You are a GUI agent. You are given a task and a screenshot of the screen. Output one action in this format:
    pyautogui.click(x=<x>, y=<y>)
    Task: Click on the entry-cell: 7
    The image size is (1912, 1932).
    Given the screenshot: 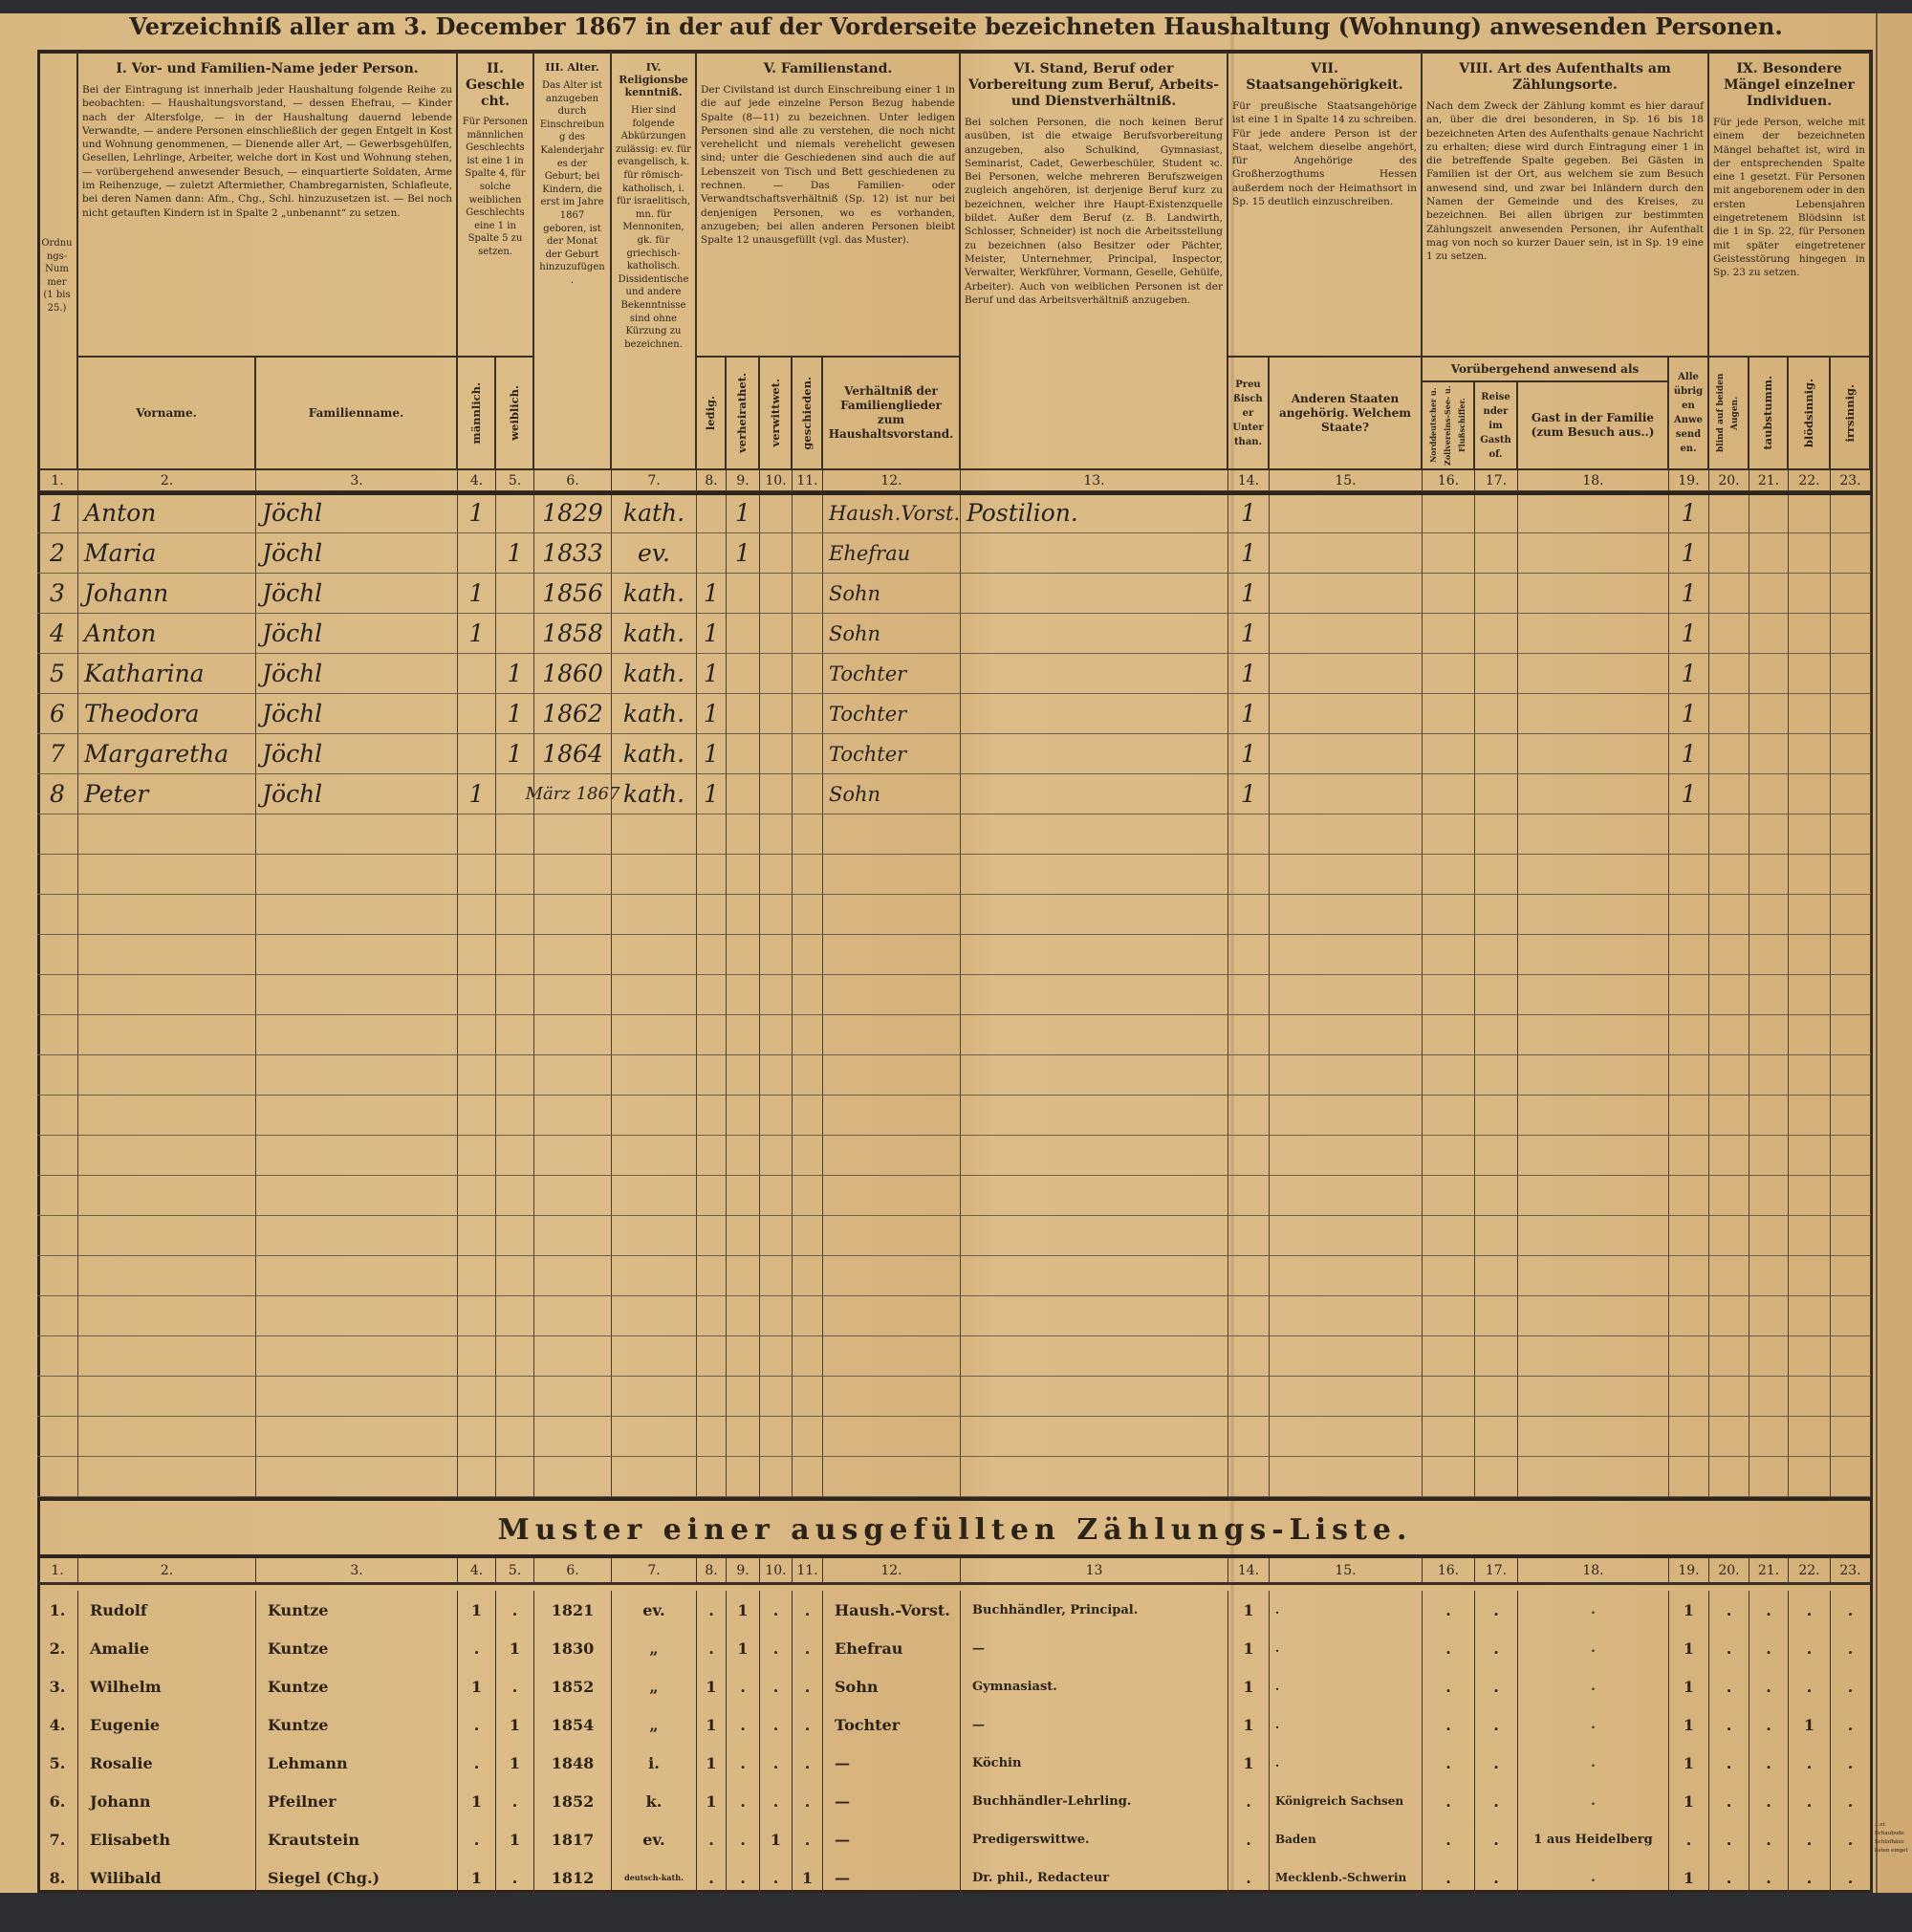 What is the action you would take?
    pyautogui.click(x=57, y=754)
    